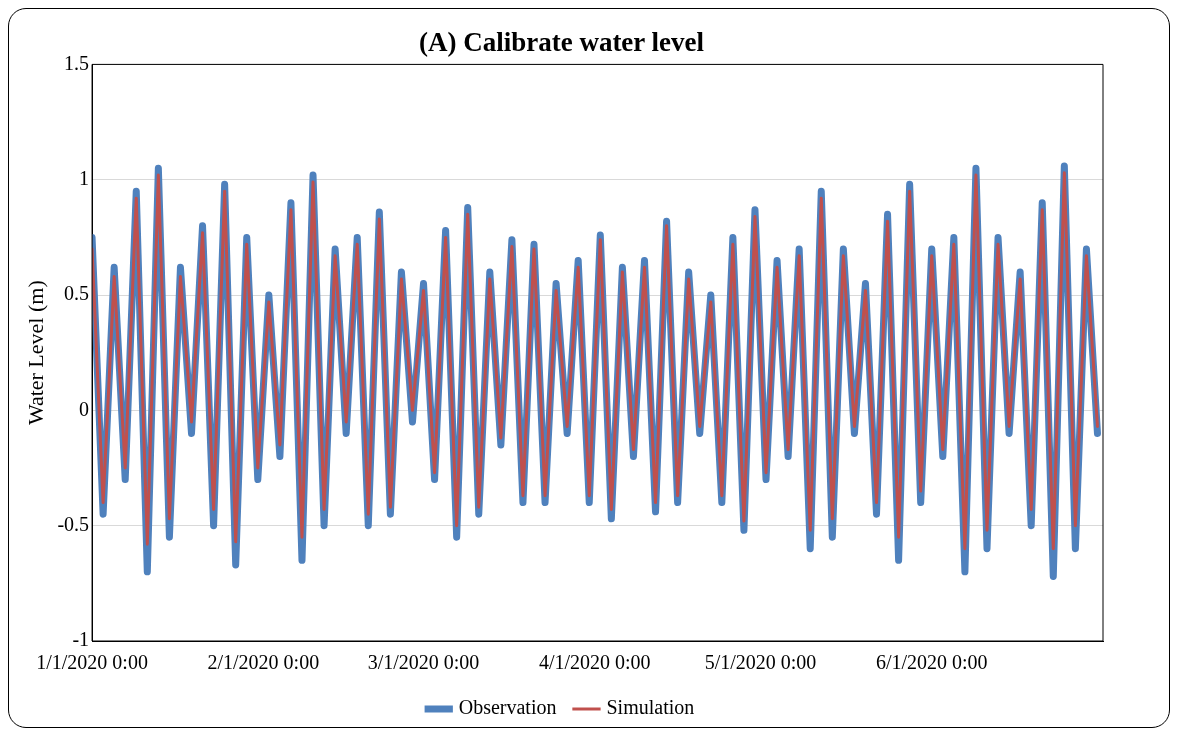 The width and height of the screenshot is (1178, 735). I want to click on x-tick-label: 4/1/2020 0:00, so click(594, 662).